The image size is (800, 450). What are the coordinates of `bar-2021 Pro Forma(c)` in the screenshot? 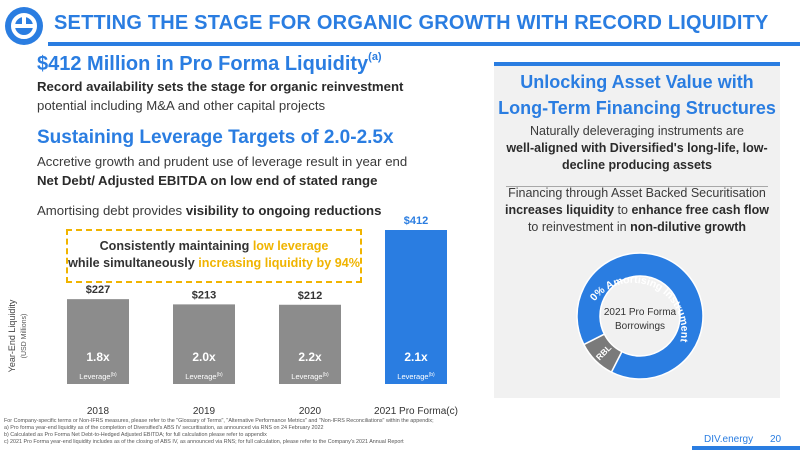 It's located at (416, 307).